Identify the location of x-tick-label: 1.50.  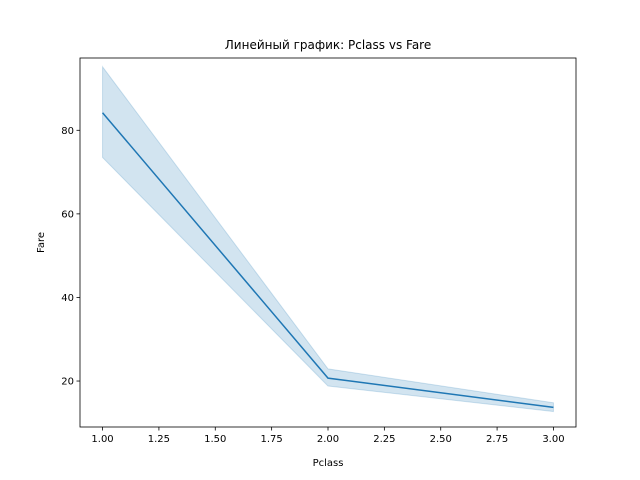
(215, 439).